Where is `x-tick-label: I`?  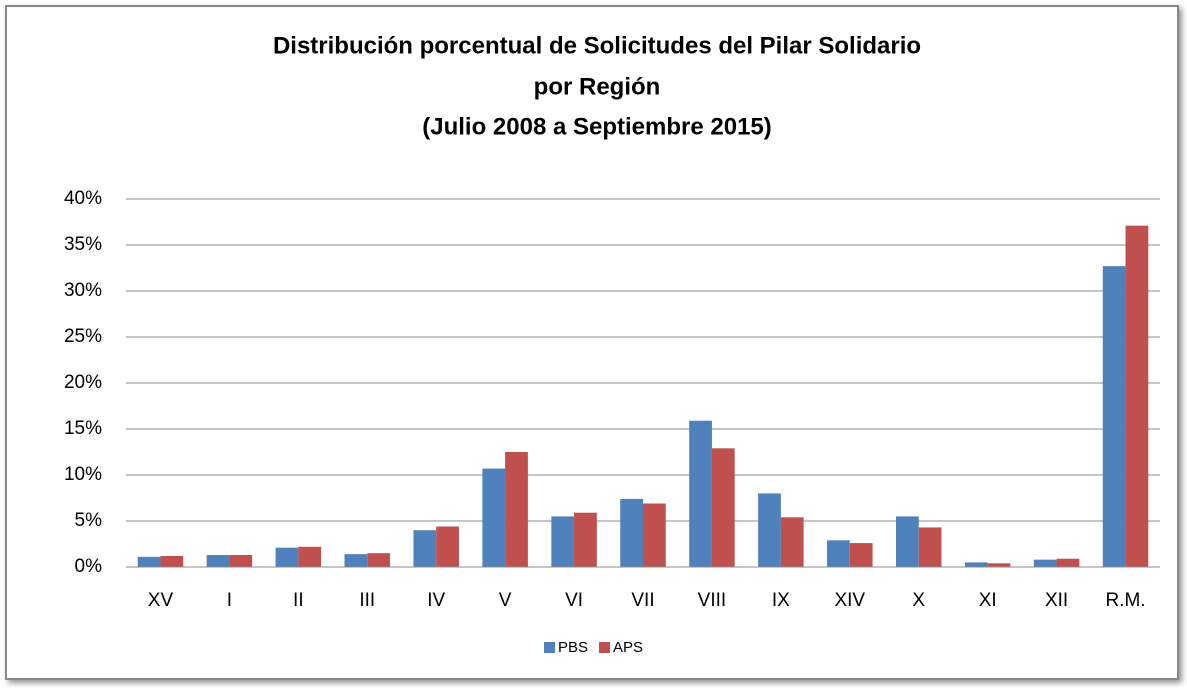 x-tick-label: I is located at coordinates (229, 600).